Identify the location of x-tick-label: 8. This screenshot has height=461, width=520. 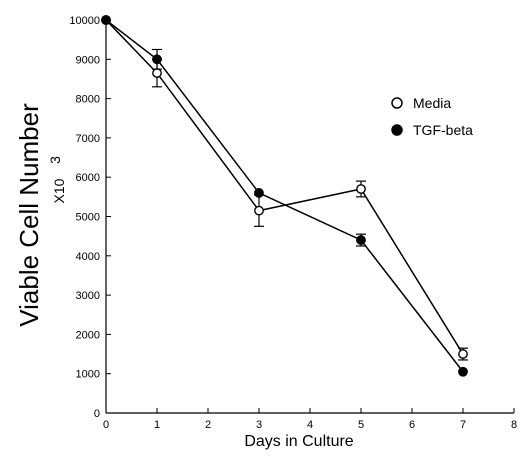
(514, 425).